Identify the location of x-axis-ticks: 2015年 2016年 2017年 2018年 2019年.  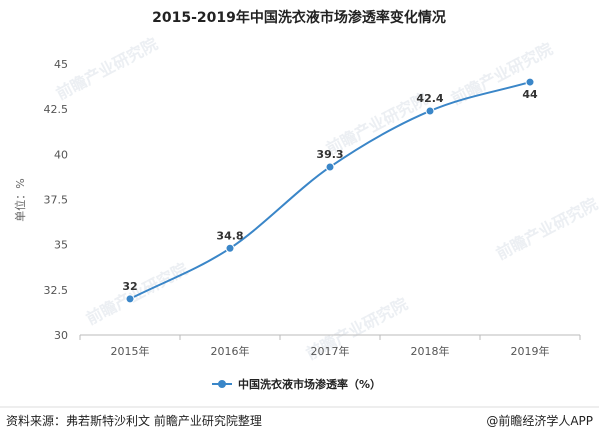
(330, 346).